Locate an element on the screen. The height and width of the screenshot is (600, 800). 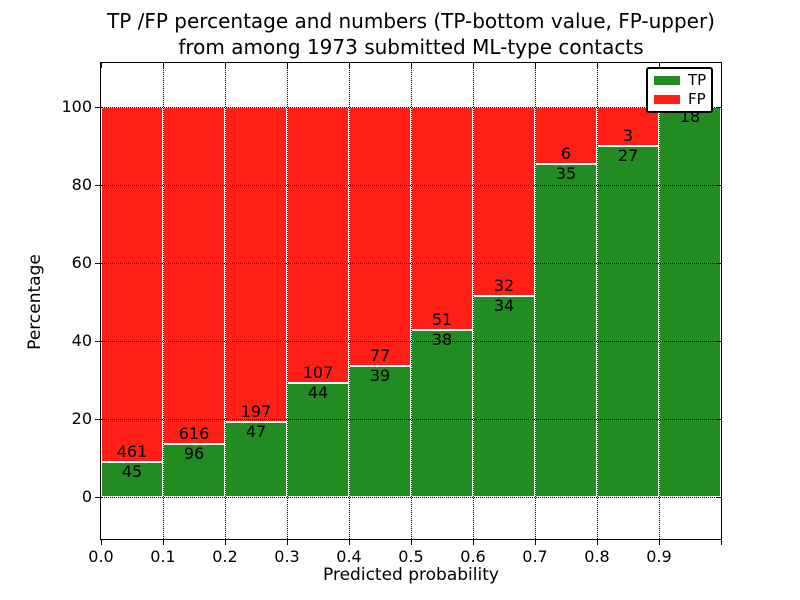
stacked-bar-bin-0.2: 197 47 is located at coordinates (256, 302).